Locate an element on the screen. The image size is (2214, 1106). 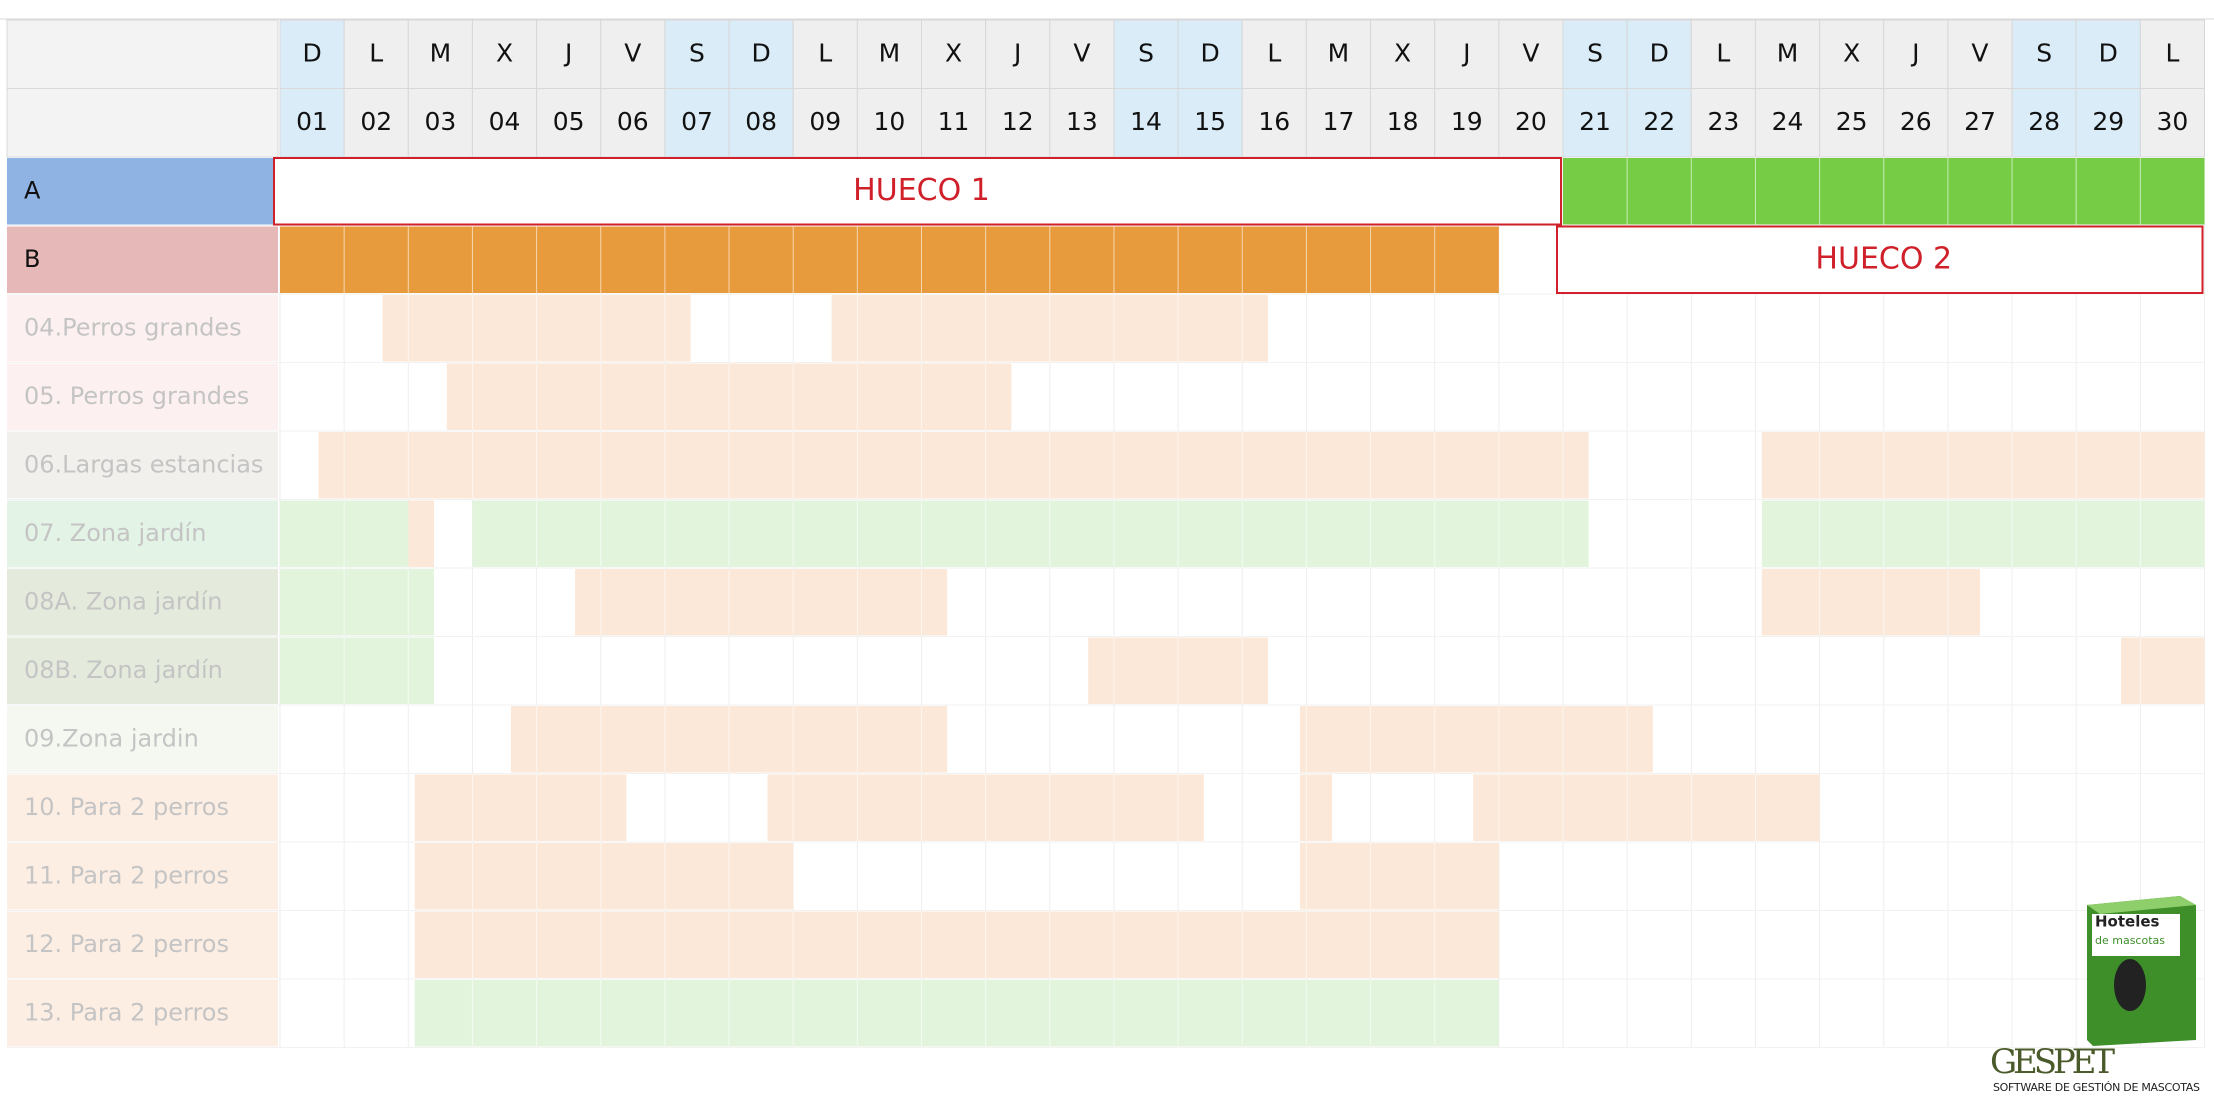
day-label: 07 is located at coordinates (697, 121).